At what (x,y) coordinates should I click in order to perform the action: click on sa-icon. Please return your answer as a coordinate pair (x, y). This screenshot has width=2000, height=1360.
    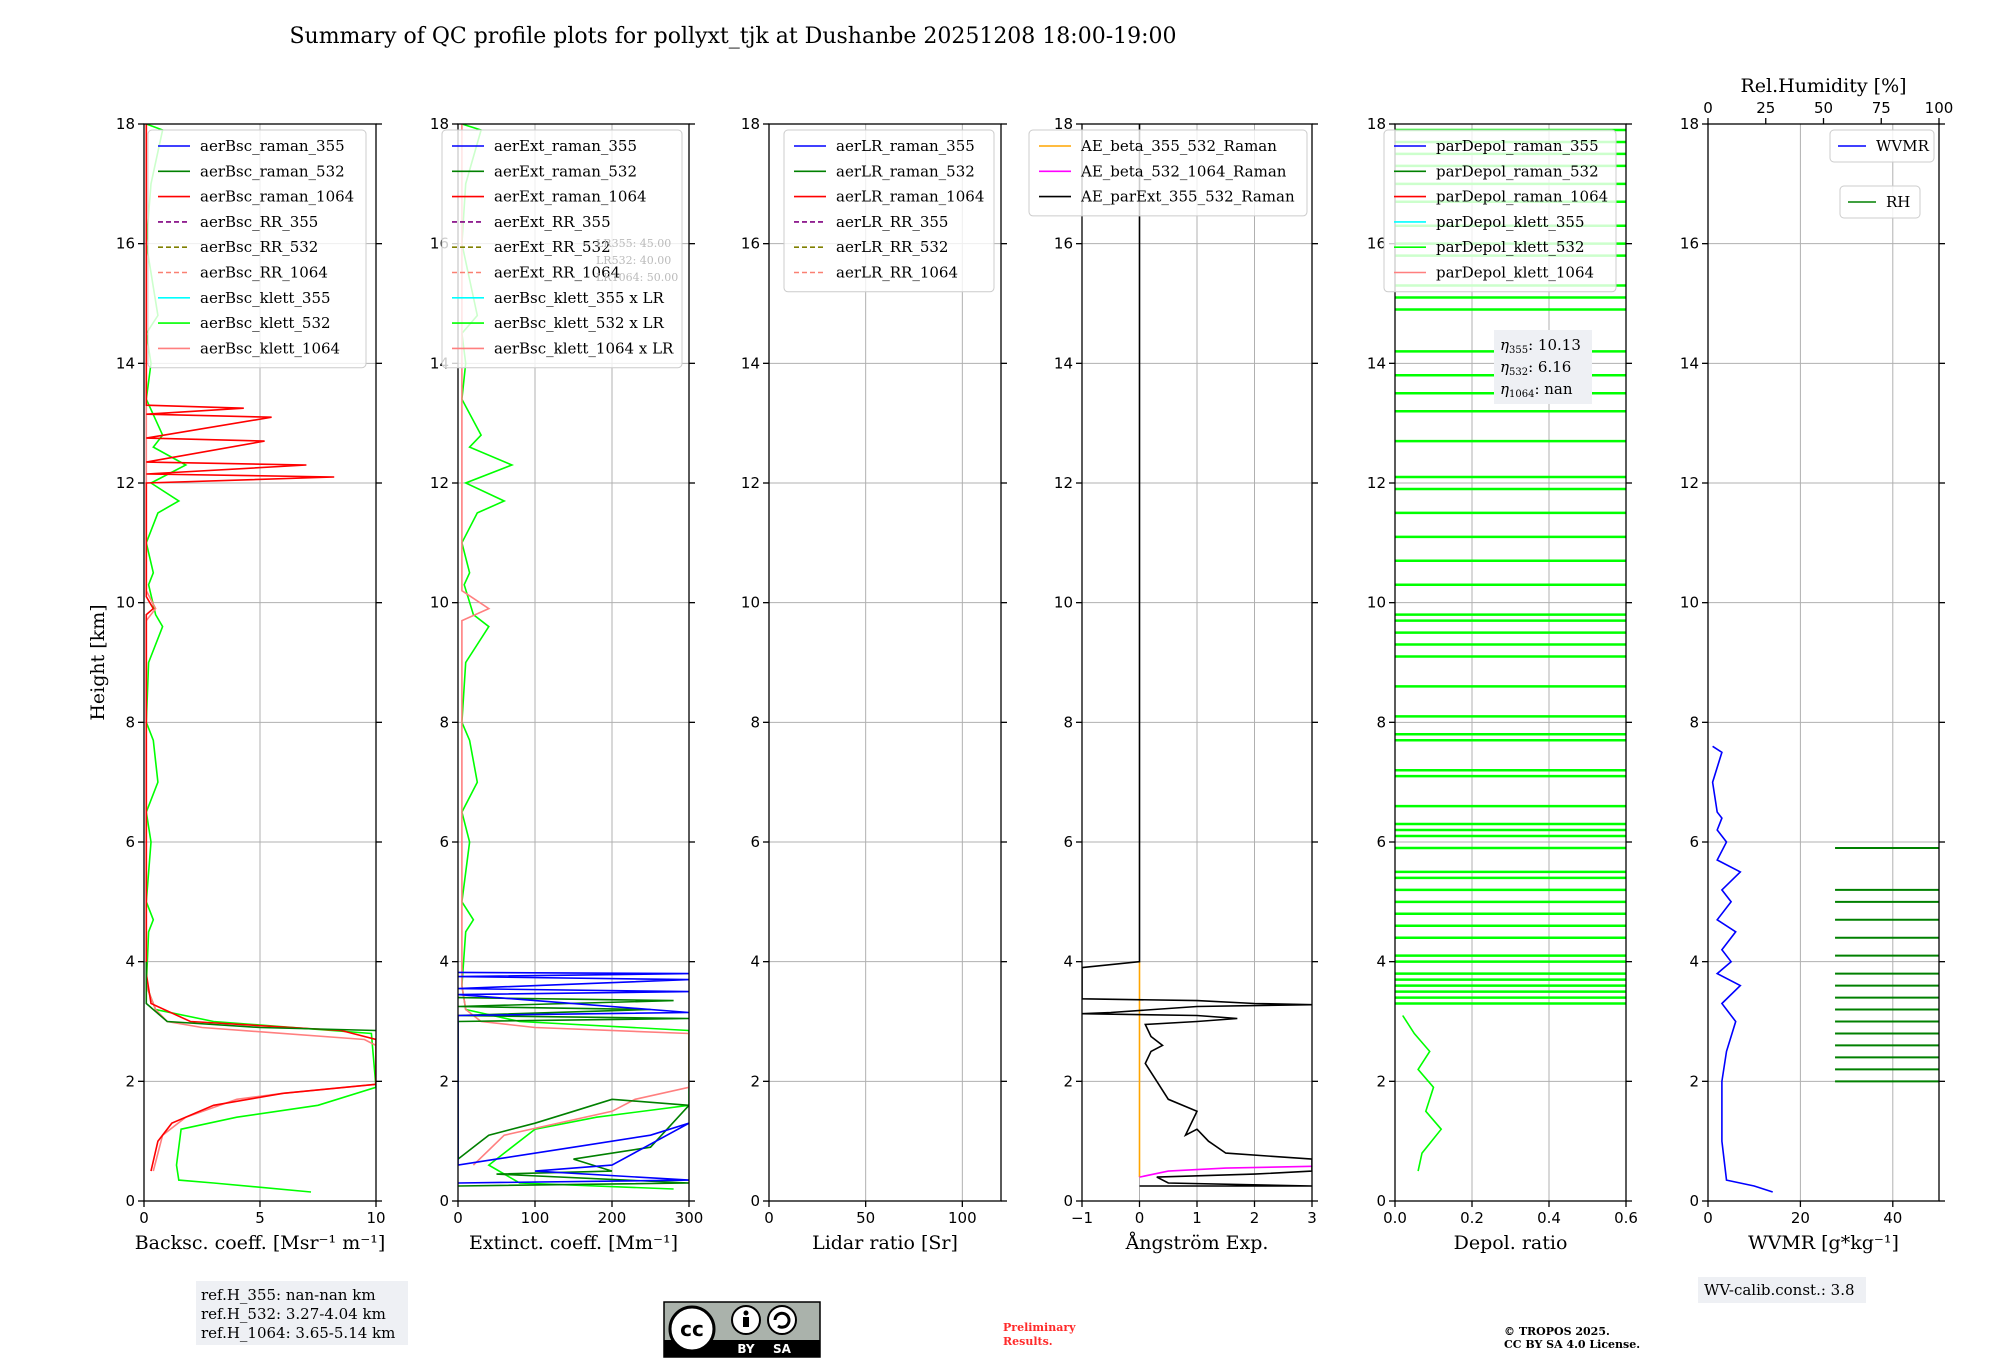
    Looking at the image, I should click on (782, 1320).